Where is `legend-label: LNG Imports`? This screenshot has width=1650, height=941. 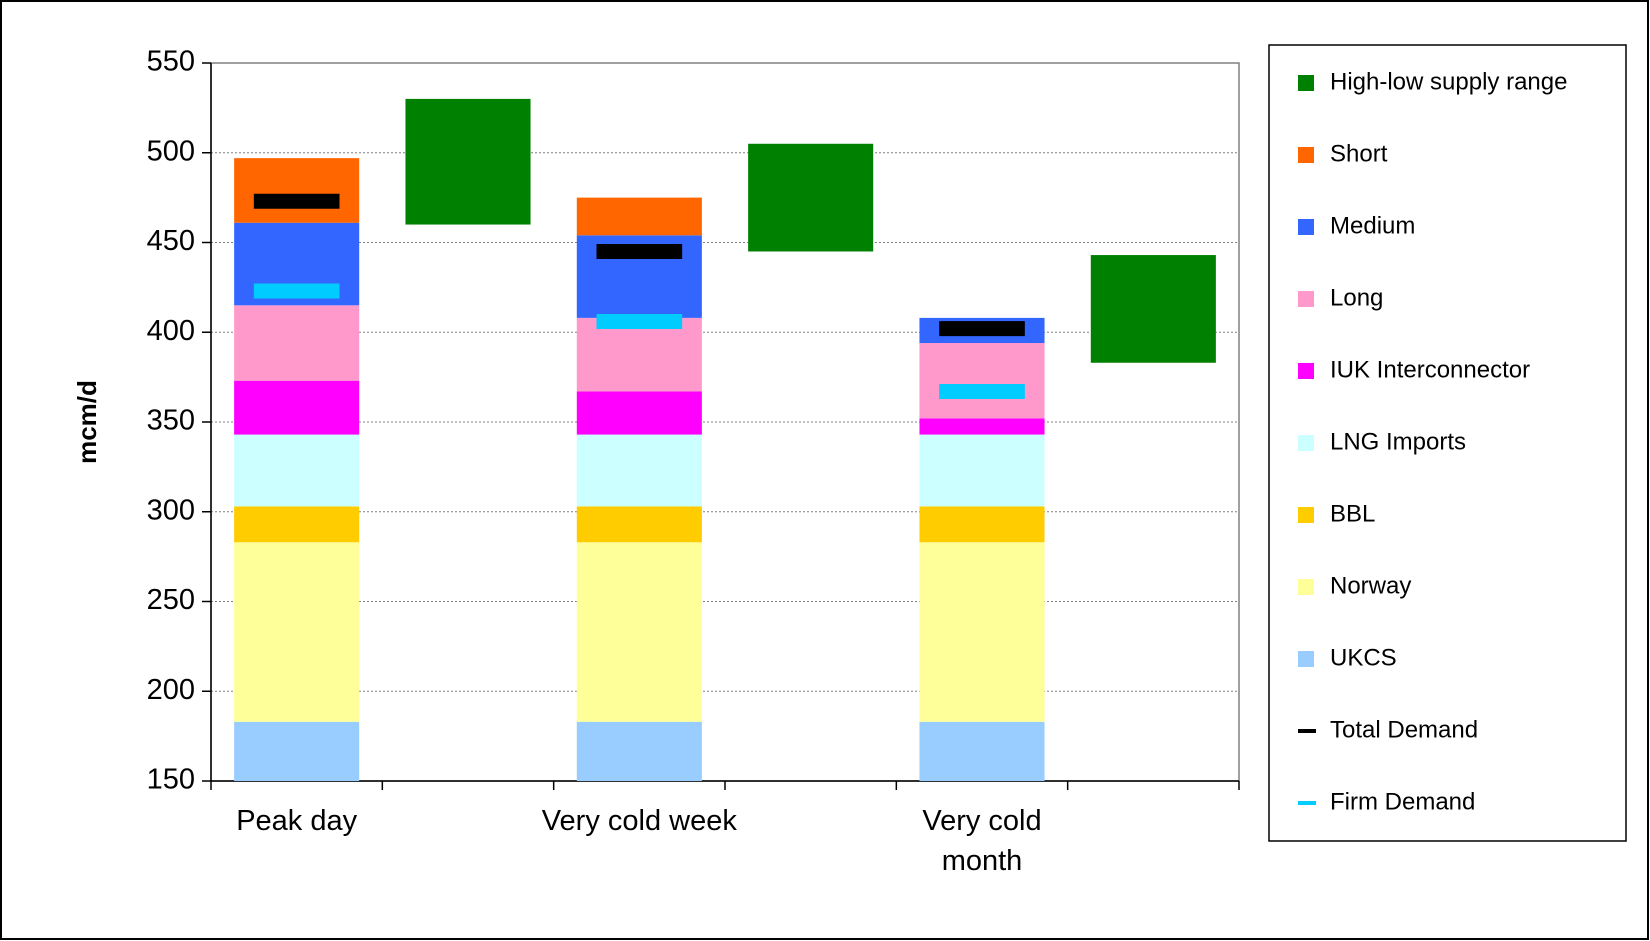
legend-label: LNG Imports is located at coordinates (1398, 441).